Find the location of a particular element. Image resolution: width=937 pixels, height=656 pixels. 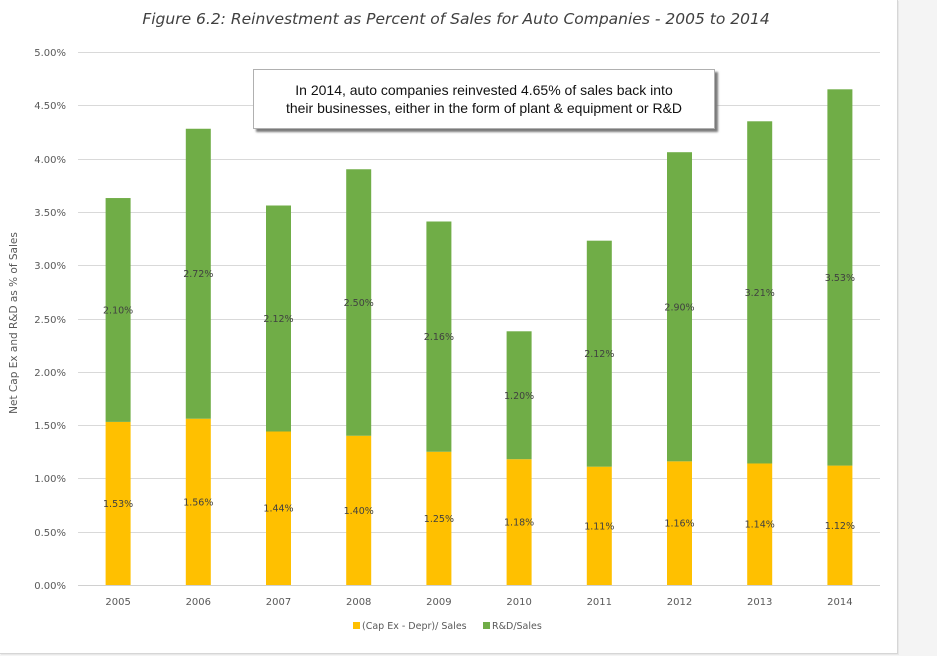

x-tick-label: 2011 is located at coordinates (599, 602).